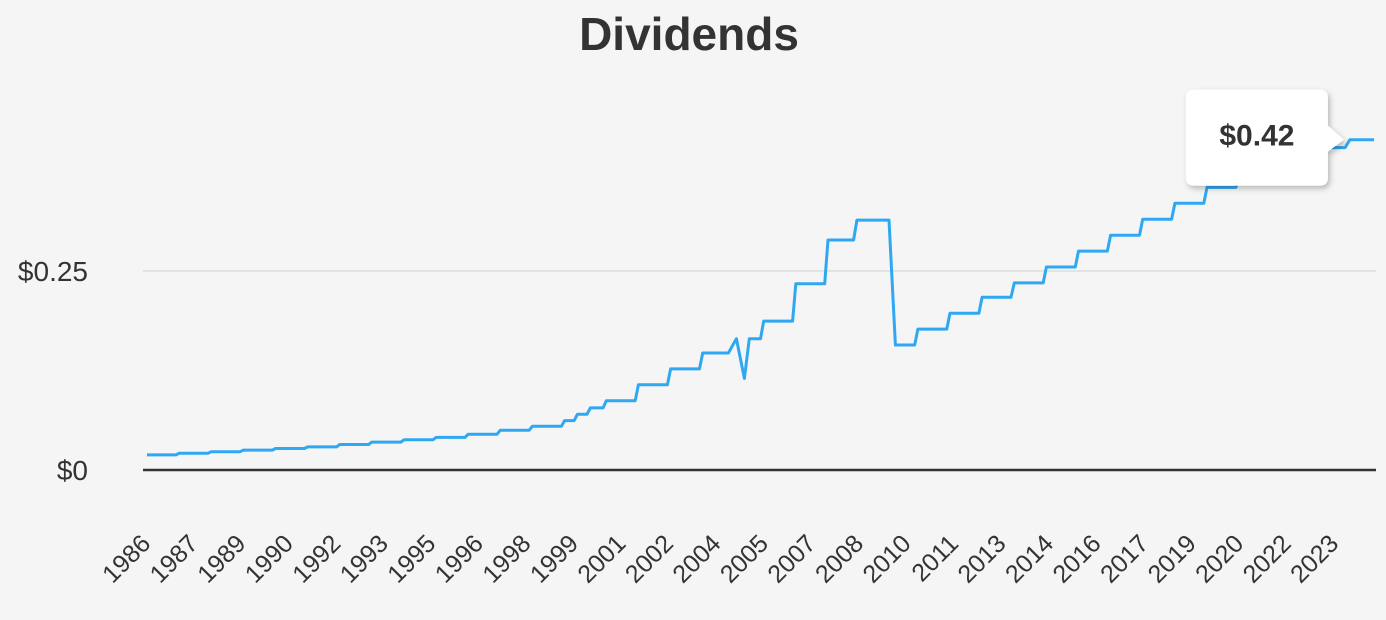 The image size is (1386, 620). I want to click on tooltip-box, so click(1264, 137).